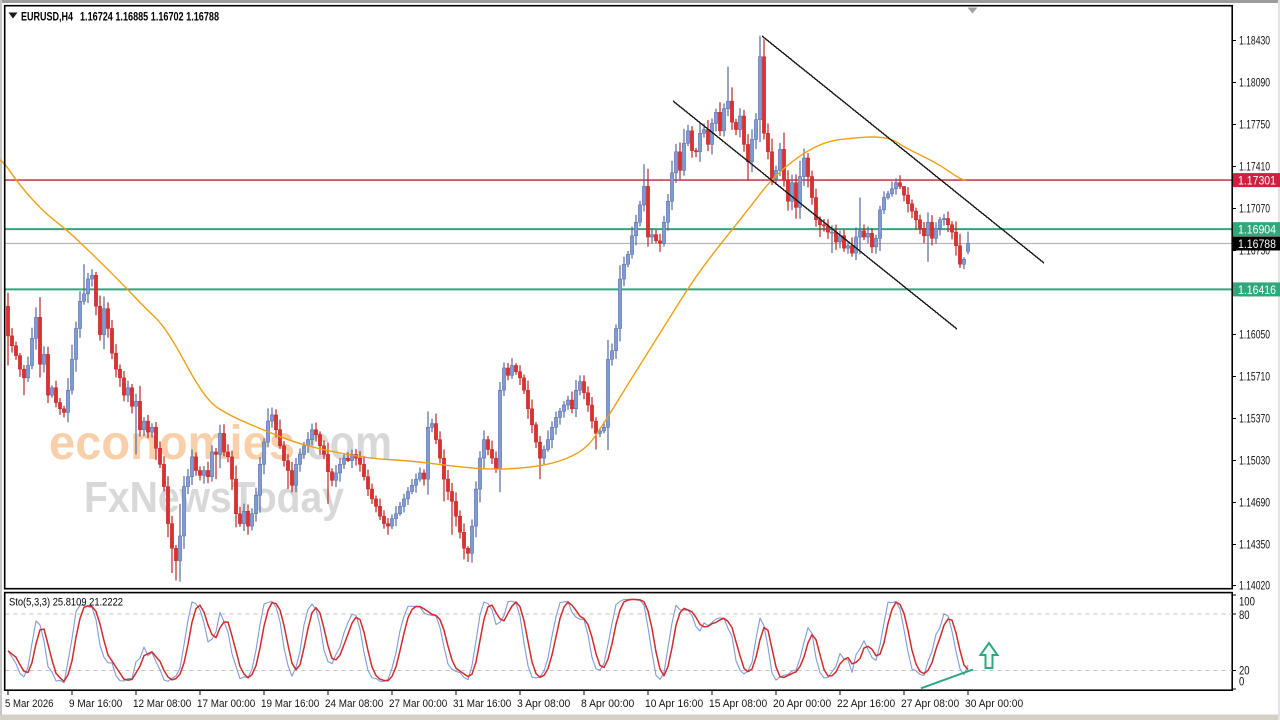 Image resolution: width=1280 pixels, height=720 pixels. What do you see at coordinates (1254, 420) in the screenshot?
I see `price-axis-label: 1.15370` at bounding box center [1254, 420].